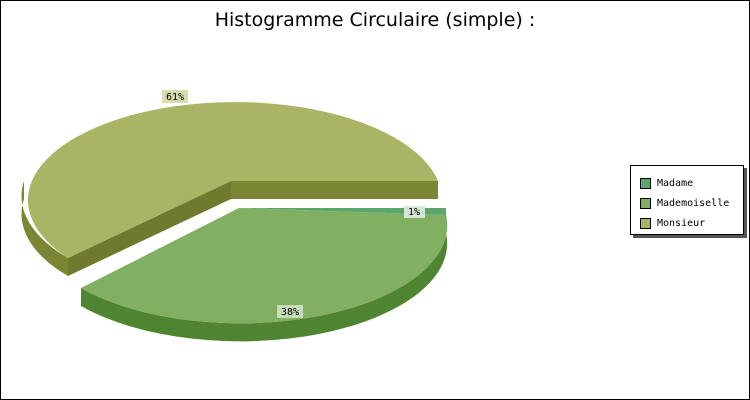 The image size is (750, 400). Describe the element at coordinates (375, 20) in the screenshot. I see `chart-title: Histogramme Circulaire (simple) :` at that location.